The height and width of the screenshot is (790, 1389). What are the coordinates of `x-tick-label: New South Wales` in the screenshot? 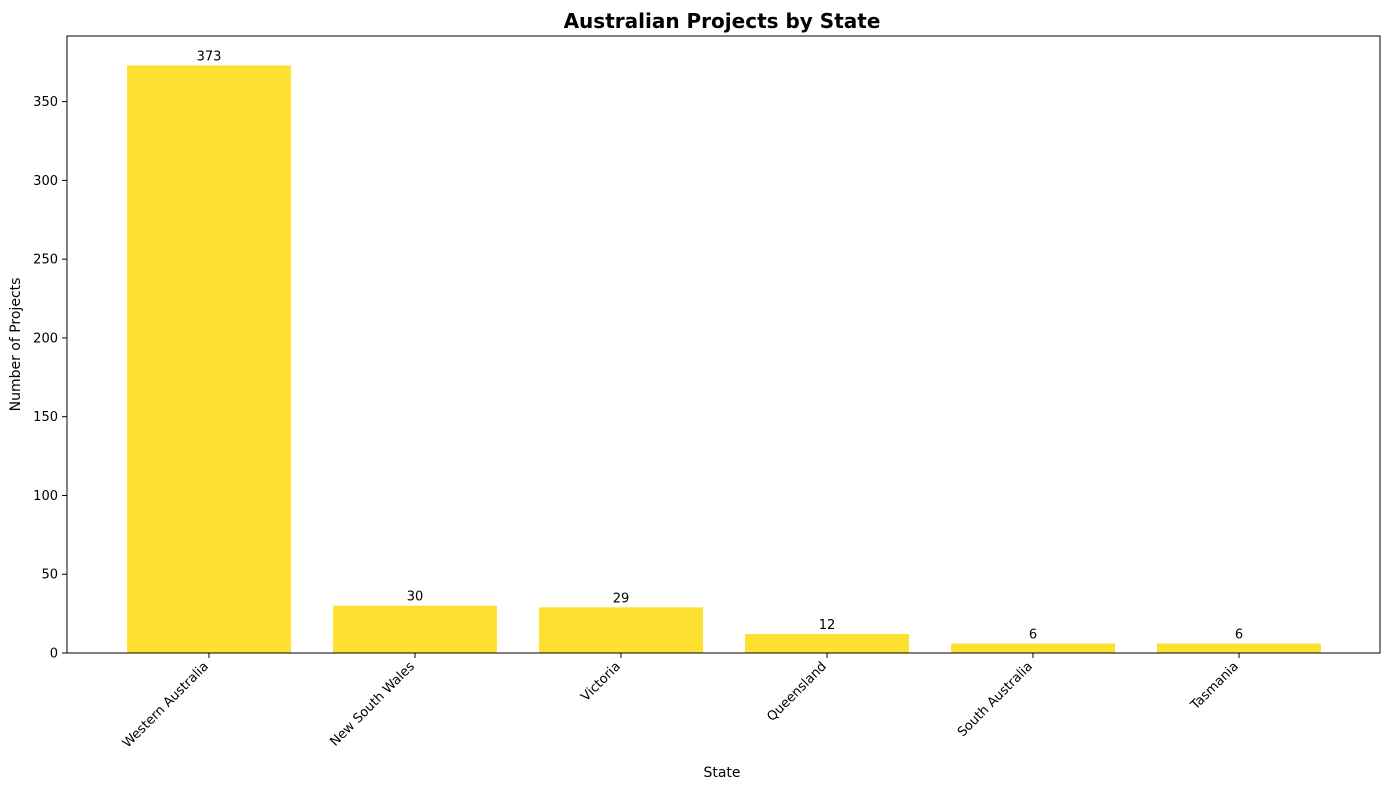 It's located at (372, 704).